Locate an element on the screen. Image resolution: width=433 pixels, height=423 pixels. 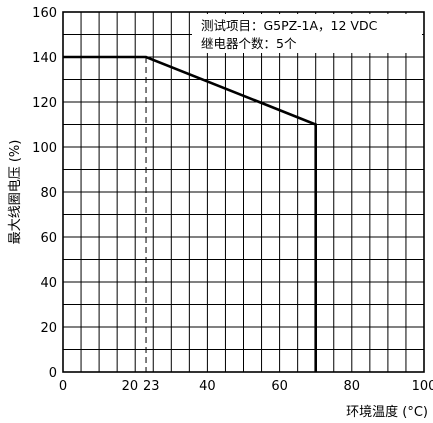
x-tick-label: 0 is located at coordinates (63, 386).